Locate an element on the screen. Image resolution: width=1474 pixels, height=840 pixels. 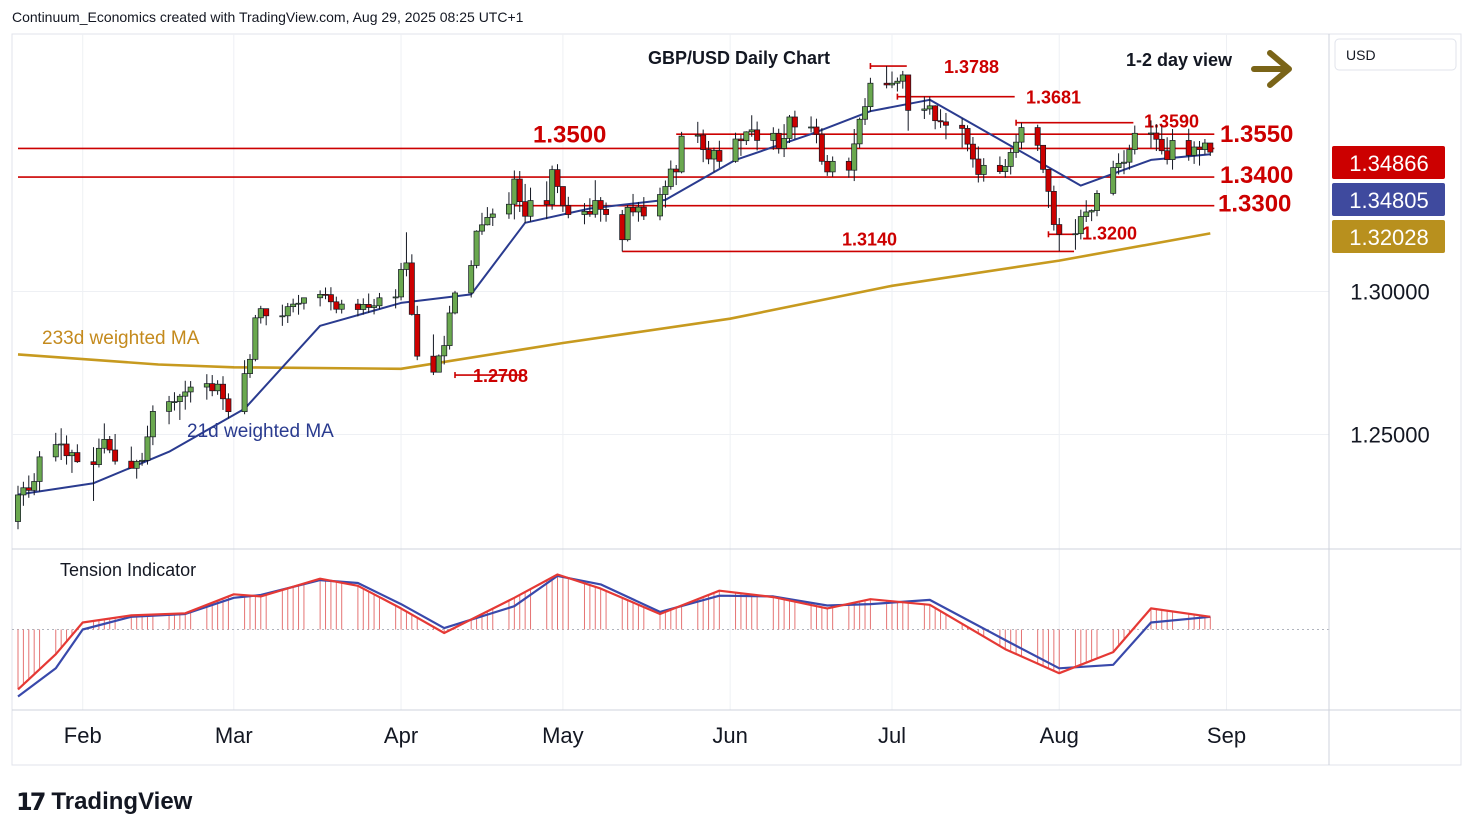
x-tick-label: Aug is located at coordinates (1059, 735).